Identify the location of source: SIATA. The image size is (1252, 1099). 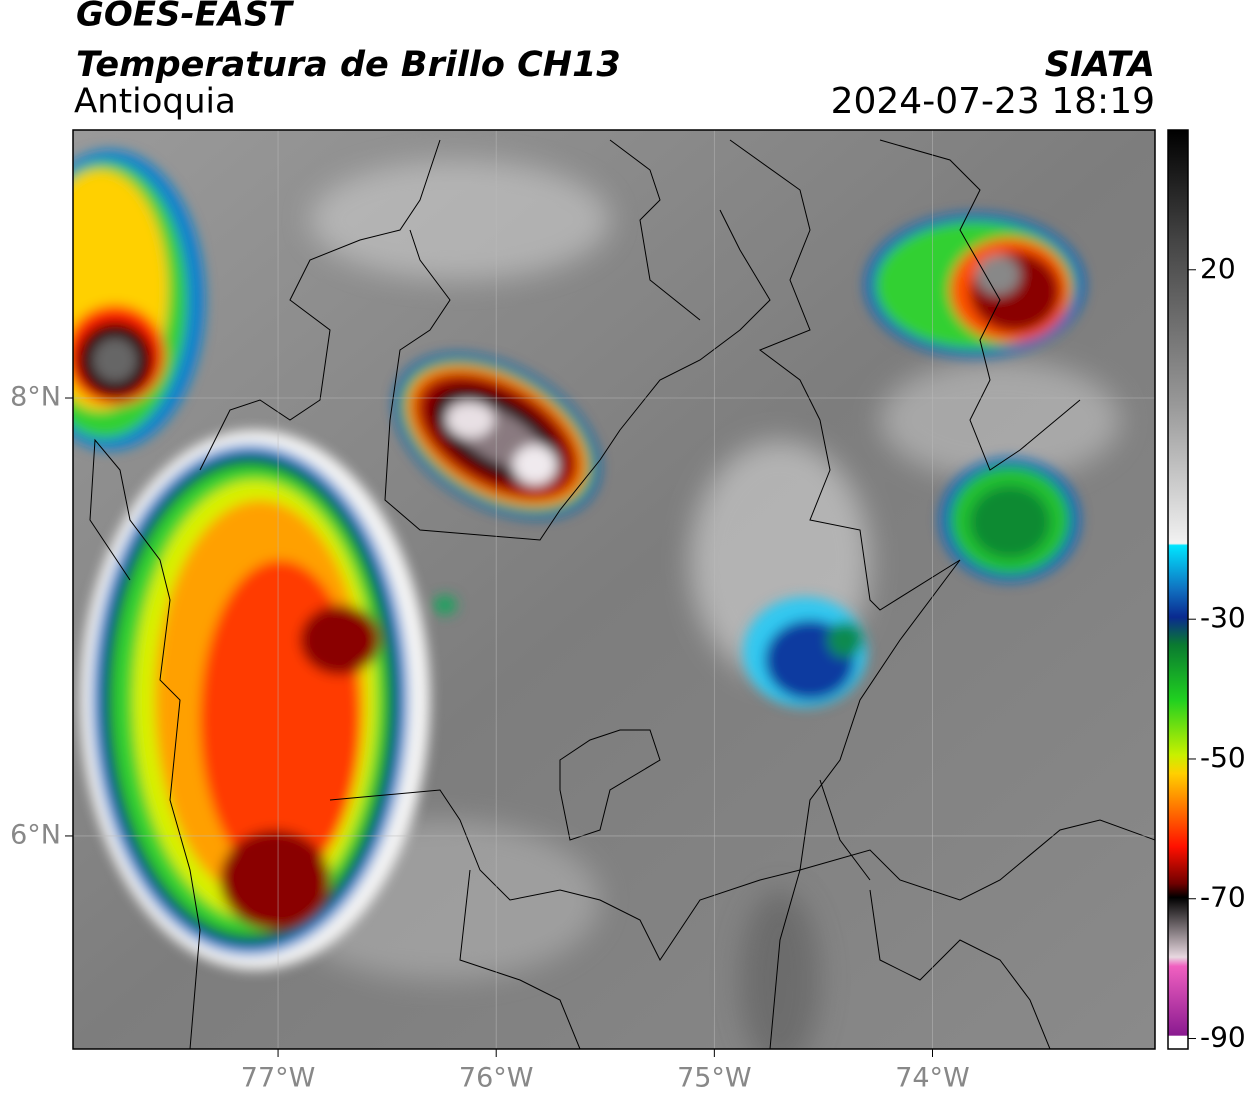
(1100, 65).